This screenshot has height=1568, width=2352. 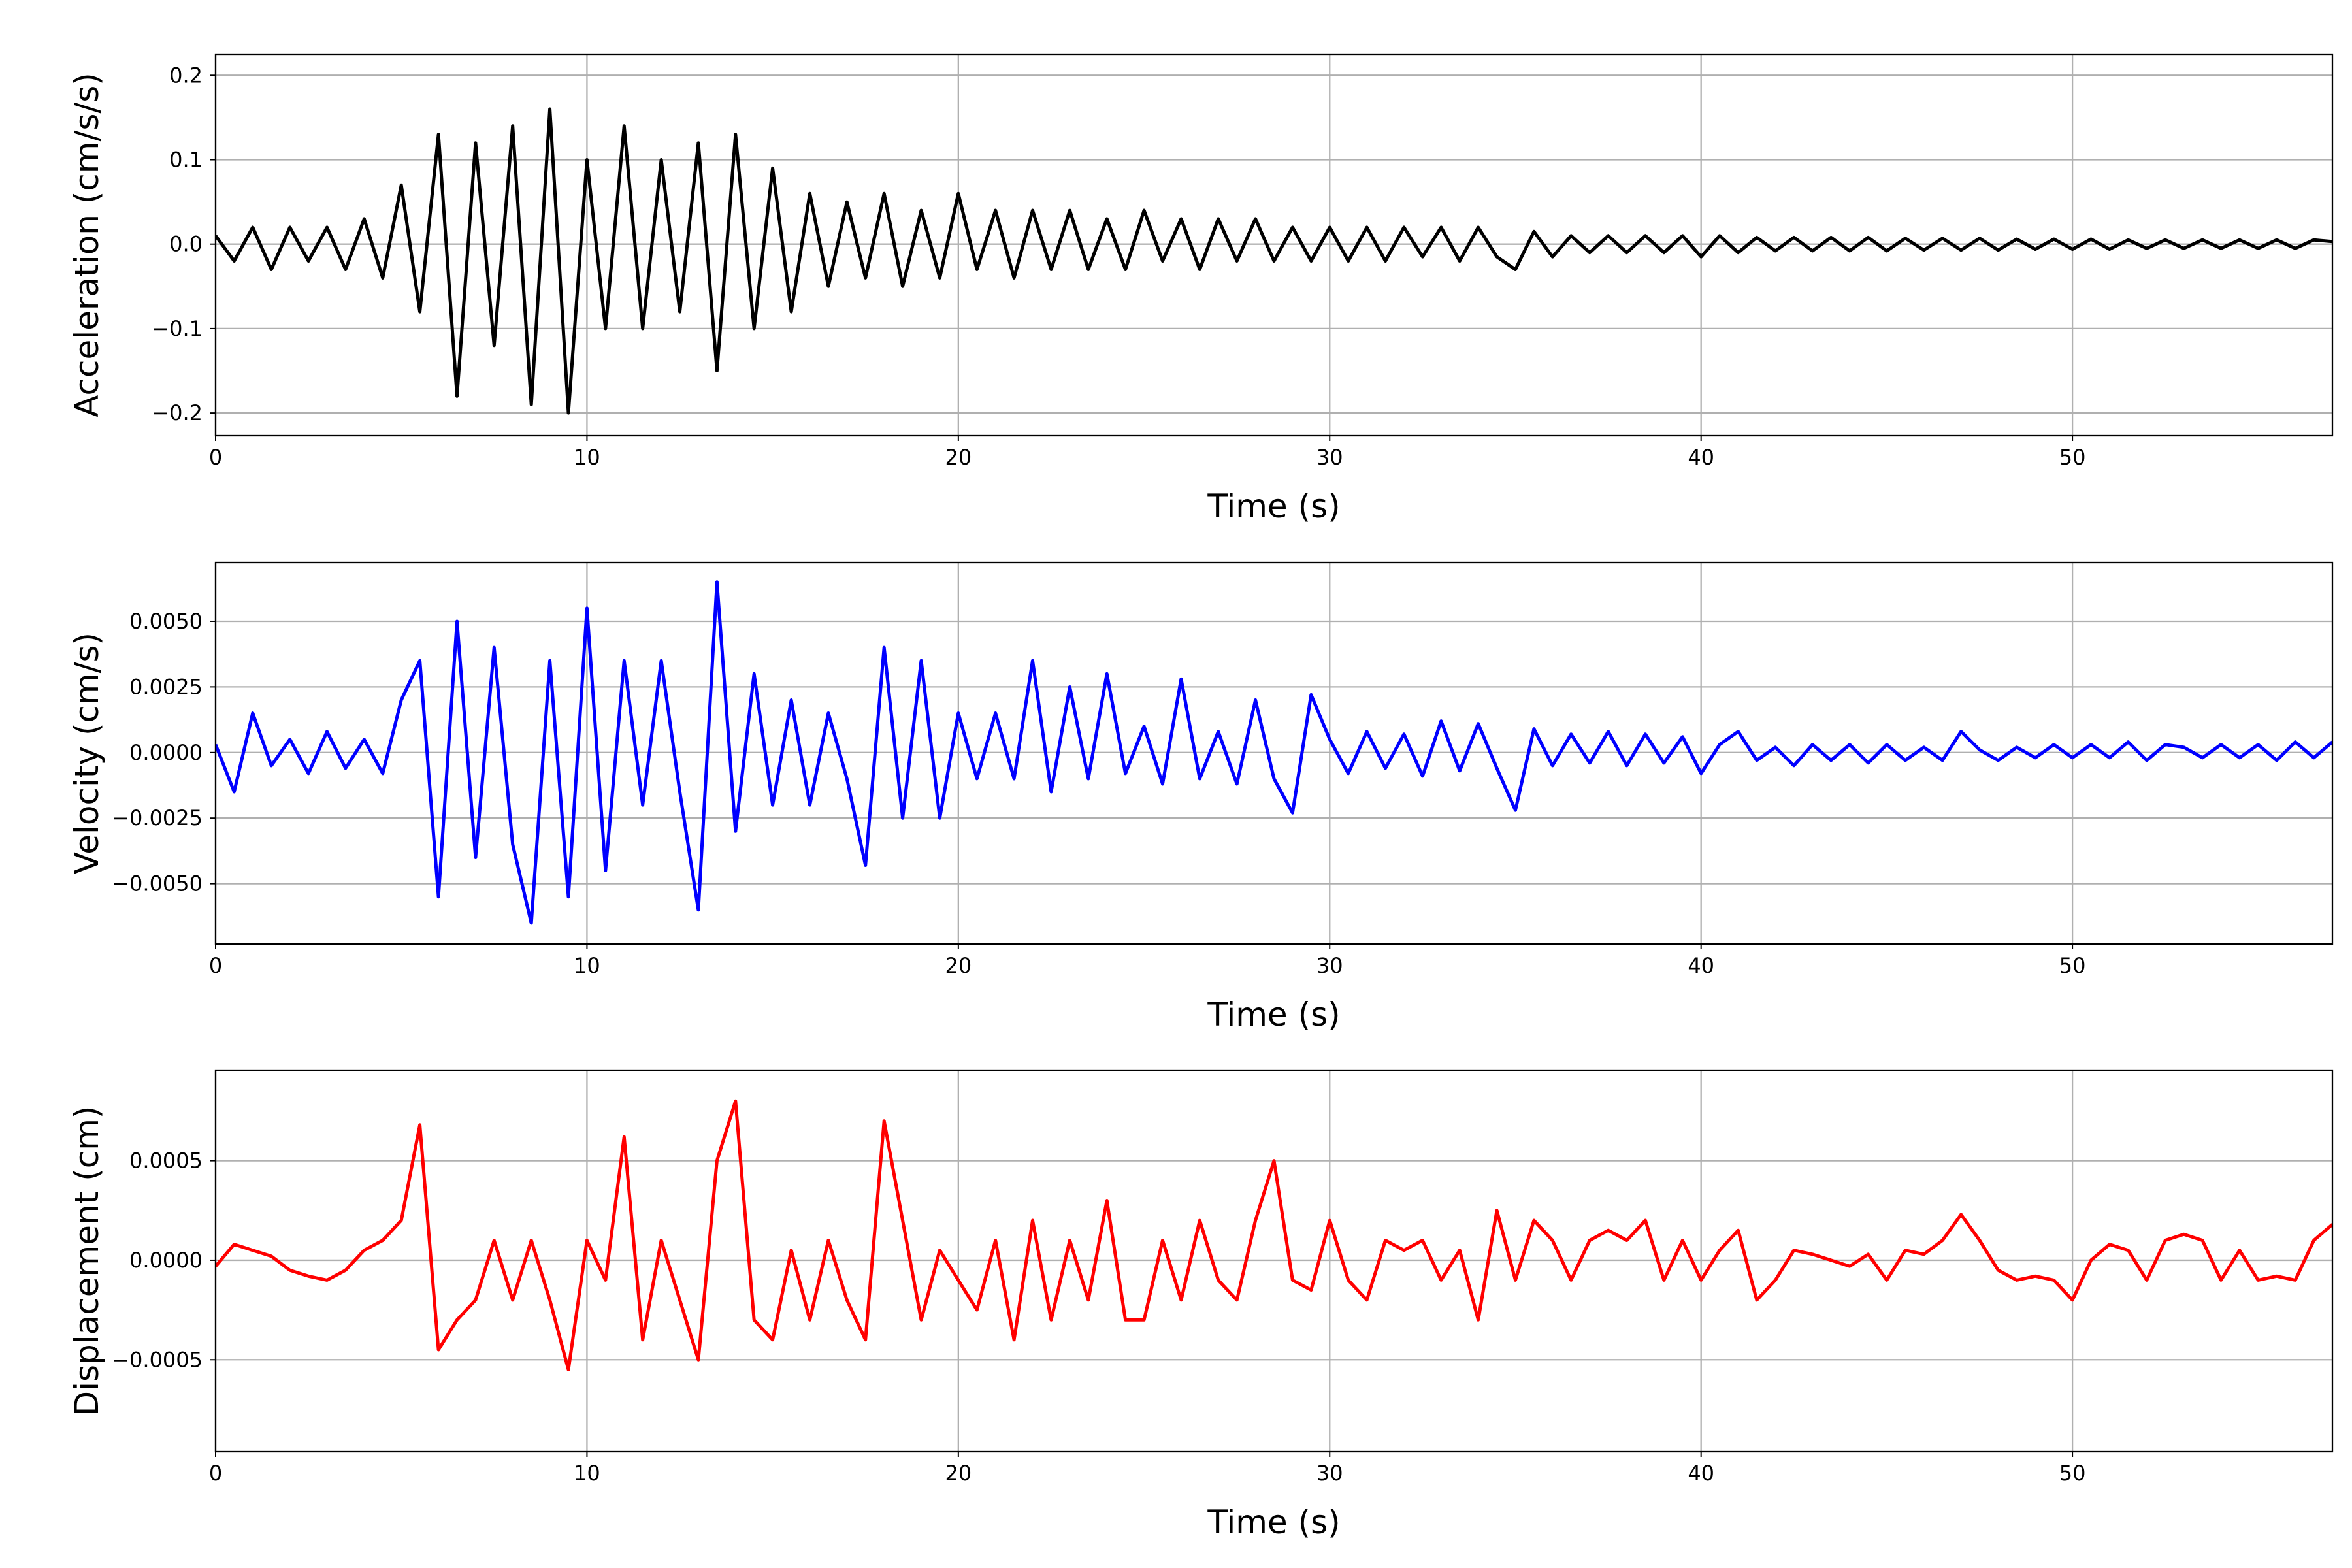 I want to click on y-tick-label: −0.1, so click(x=177, y=328).